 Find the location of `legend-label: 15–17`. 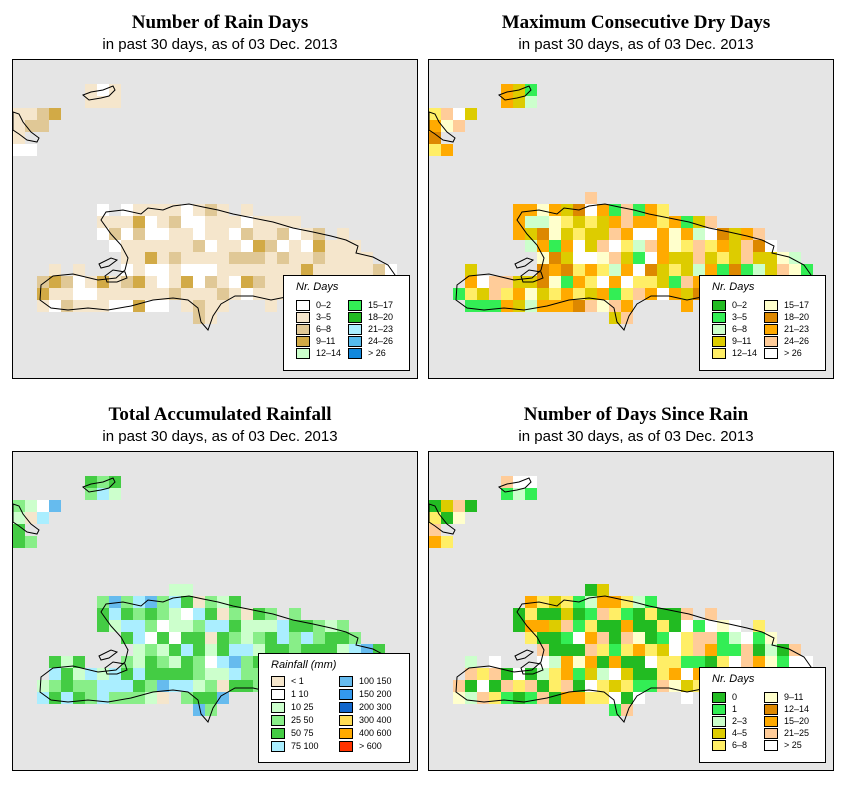

legend-label: 15–17 is located at coordinates (797, 305).